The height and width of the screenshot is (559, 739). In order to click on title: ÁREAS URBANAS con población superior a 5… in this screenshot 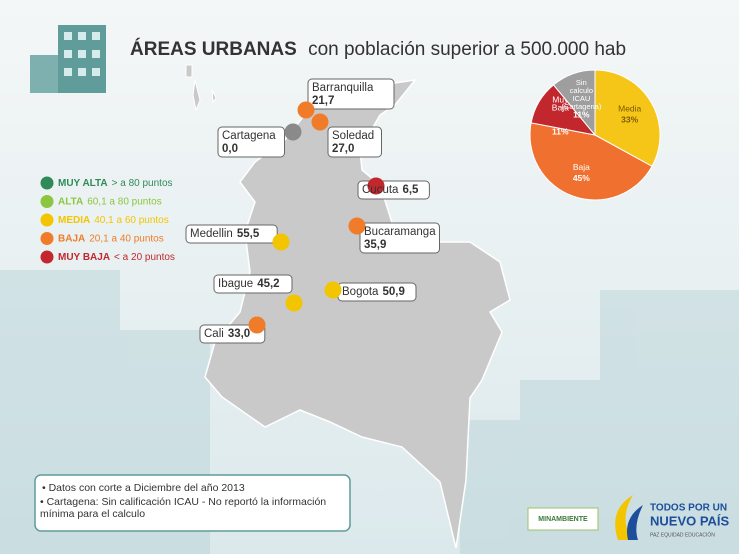, I will do `click(378, 49)`.